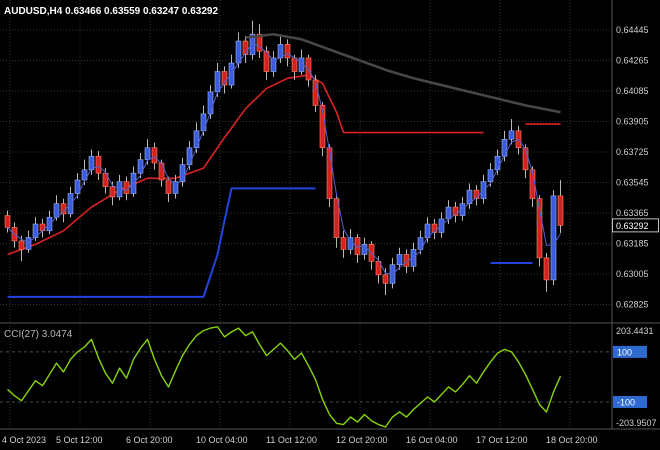 The image size is (660, 450). Describe the element at coordinates (624, 352) in the screenshot. I see `cci-level-badge-label: 100` at that location.